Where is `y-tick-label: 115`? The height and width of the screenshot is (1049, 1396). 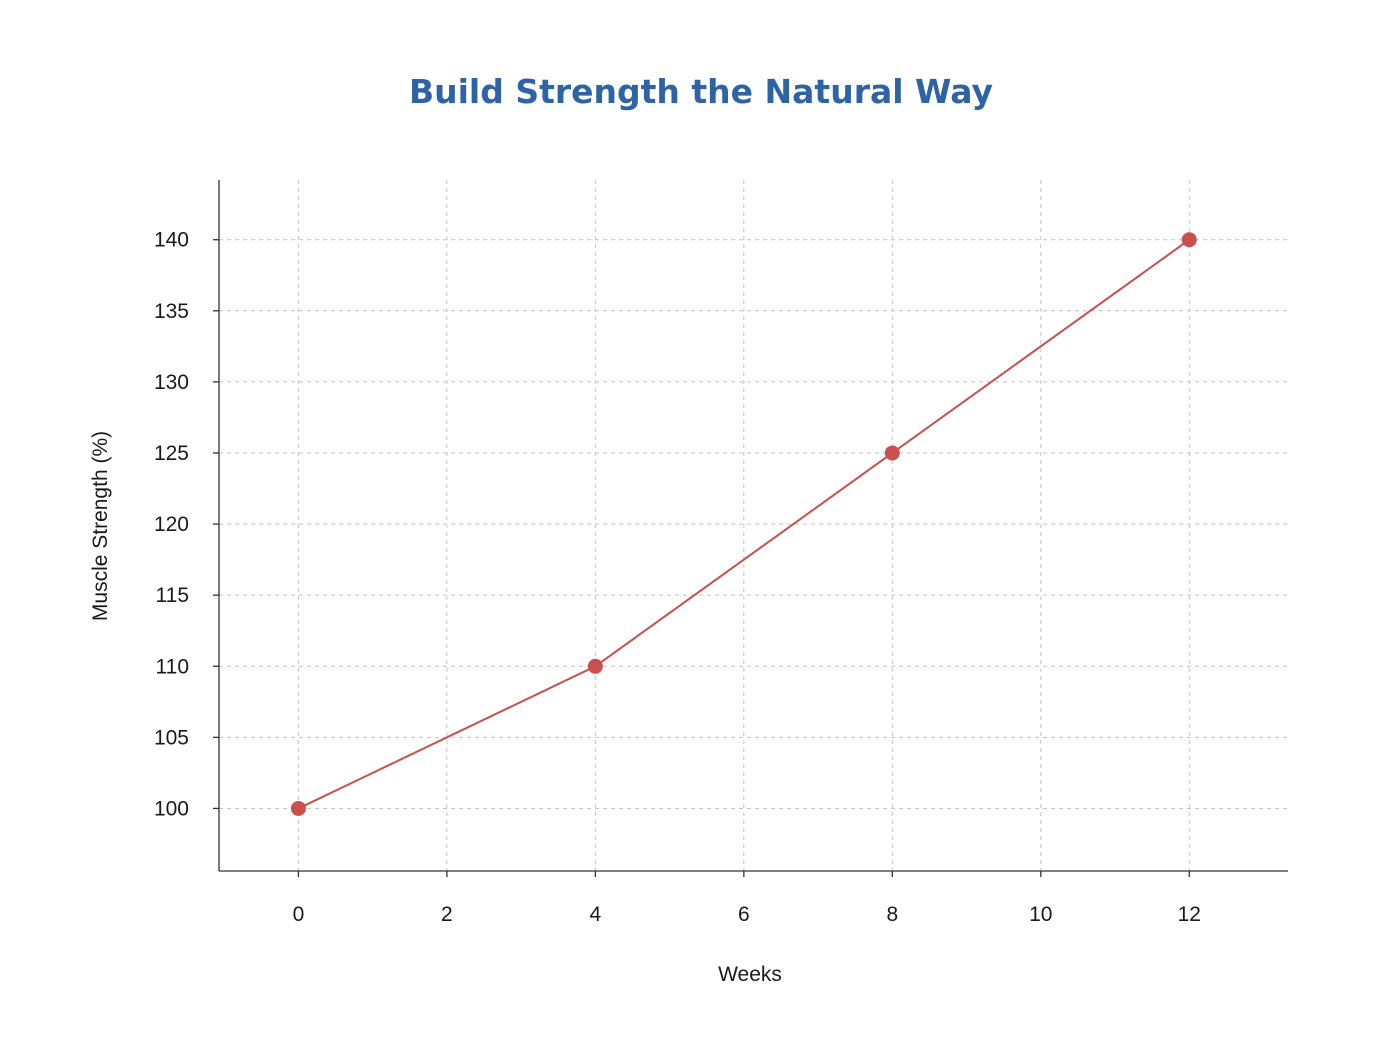
y-tick-label: 115 is located at coordinates (172, 595).